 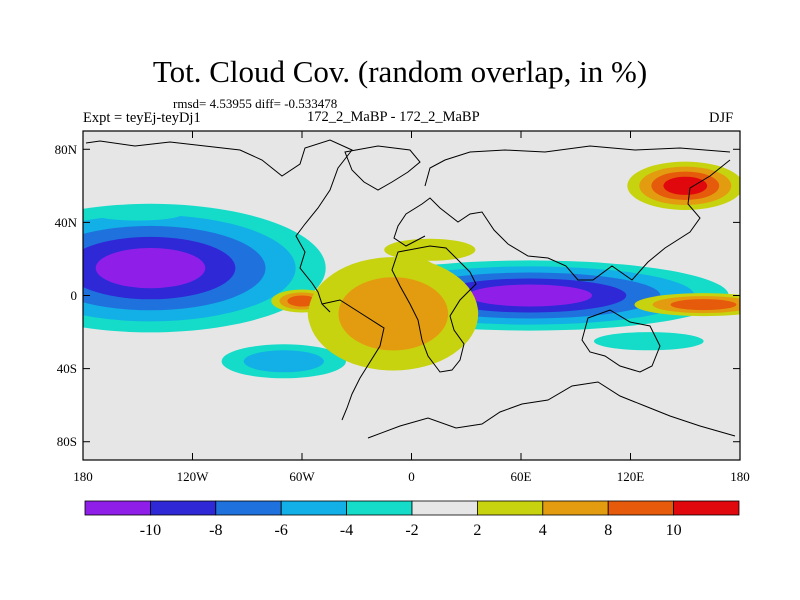 I want to click on x-tick-label-1: 120W, so click(x=193, y=476).